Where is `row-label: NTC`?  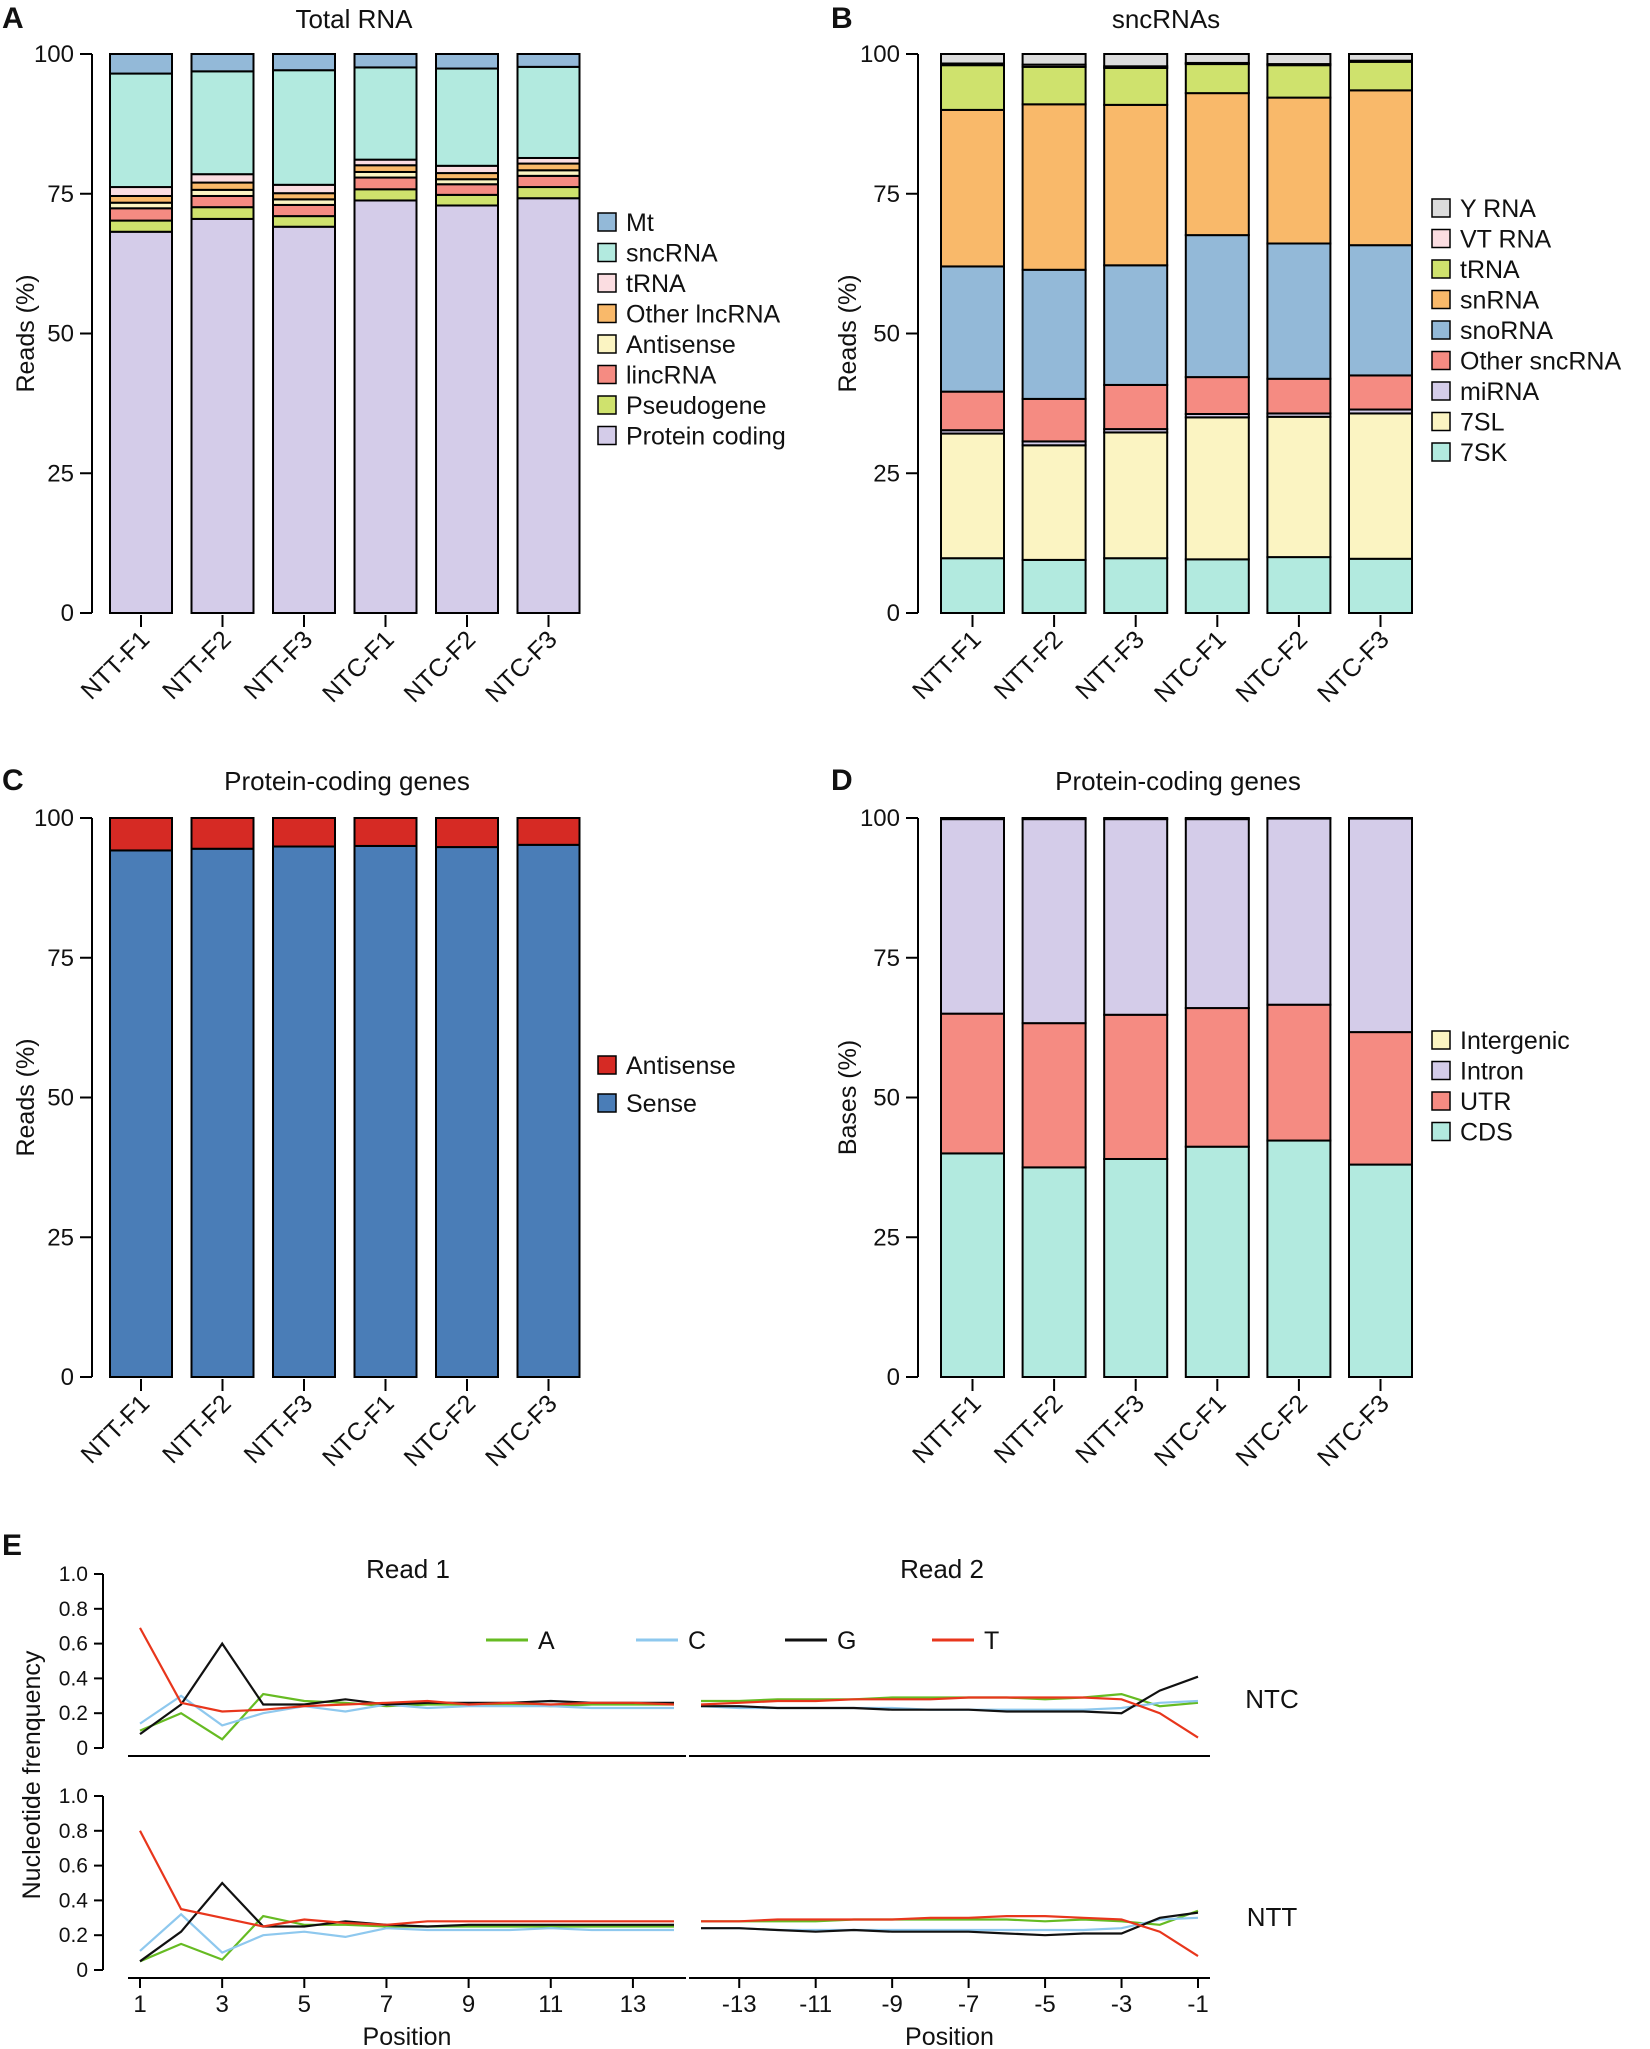
row-label: NTC is located at coordinates (1271, 1699).